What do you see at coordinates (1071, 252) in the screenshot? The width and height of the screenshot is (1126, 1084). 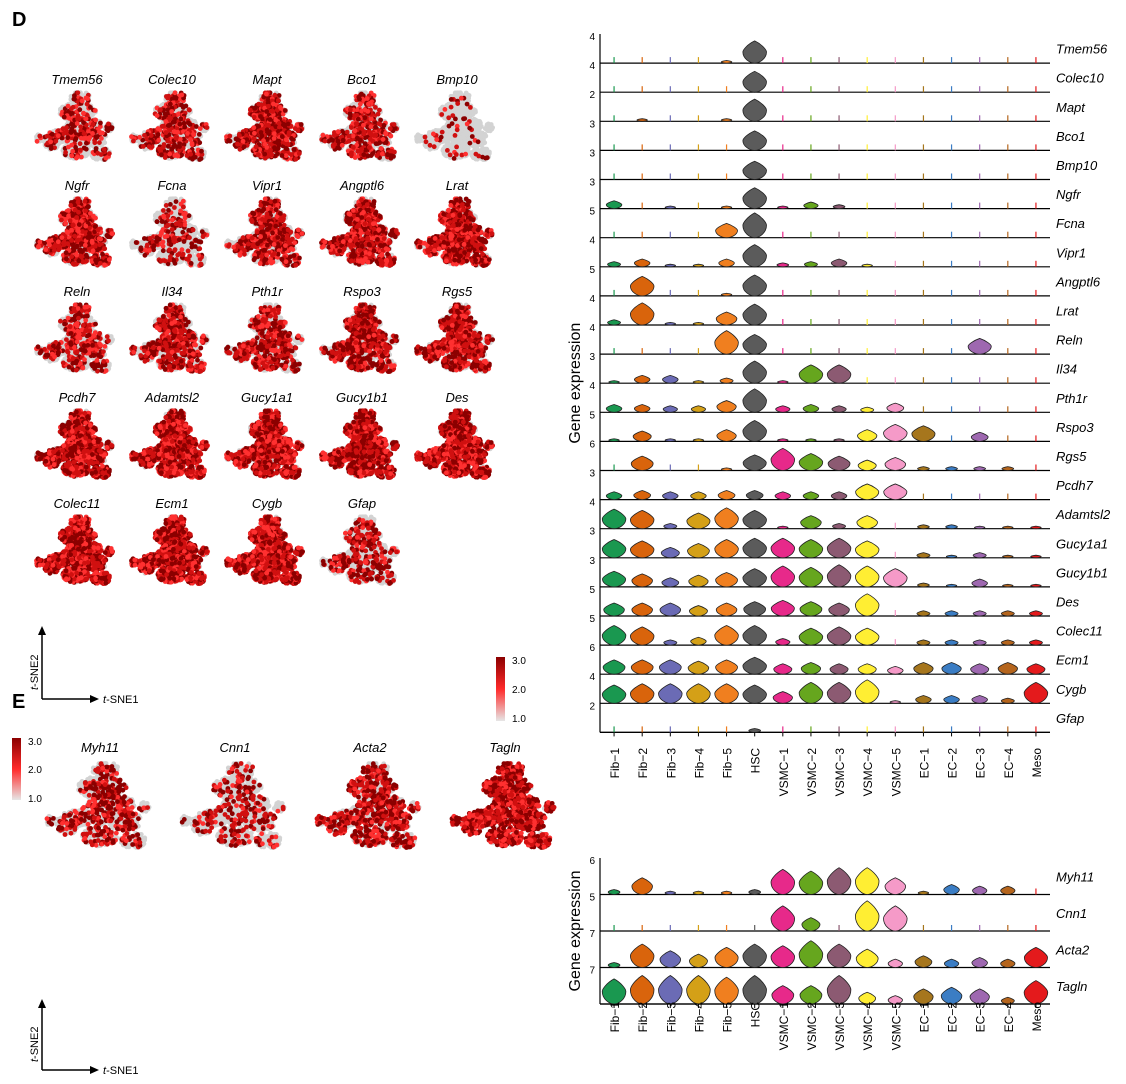 I see `row-gene-label: Vipr1` at bounding box center [1071, 252].